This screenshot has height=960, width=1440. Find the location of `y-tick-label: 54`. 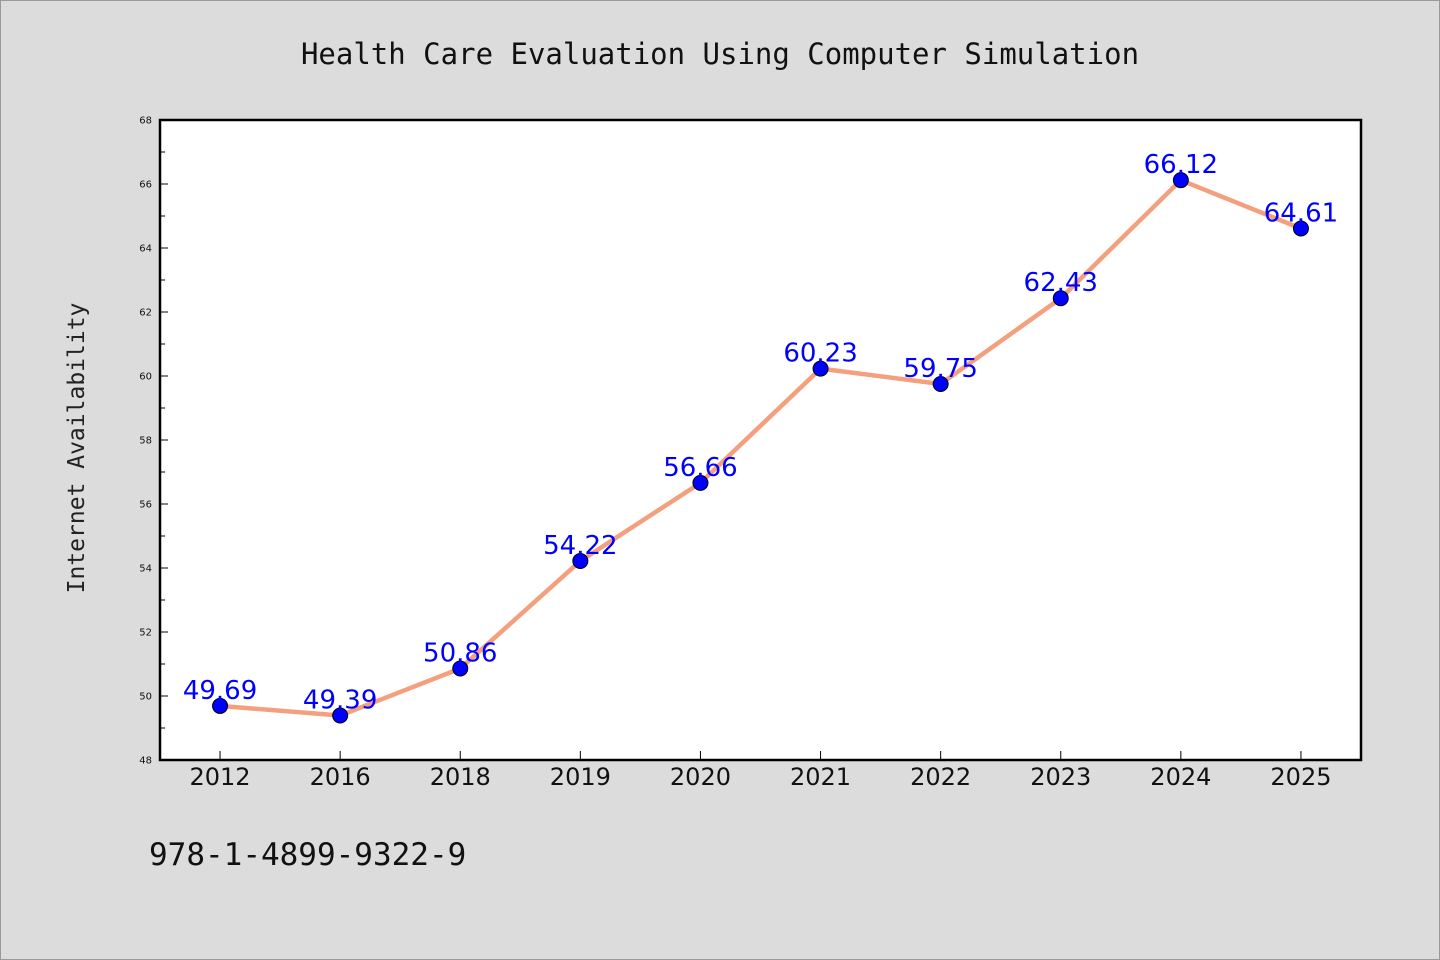

y-tick-label: 54 is located at coordinates (145, 569).